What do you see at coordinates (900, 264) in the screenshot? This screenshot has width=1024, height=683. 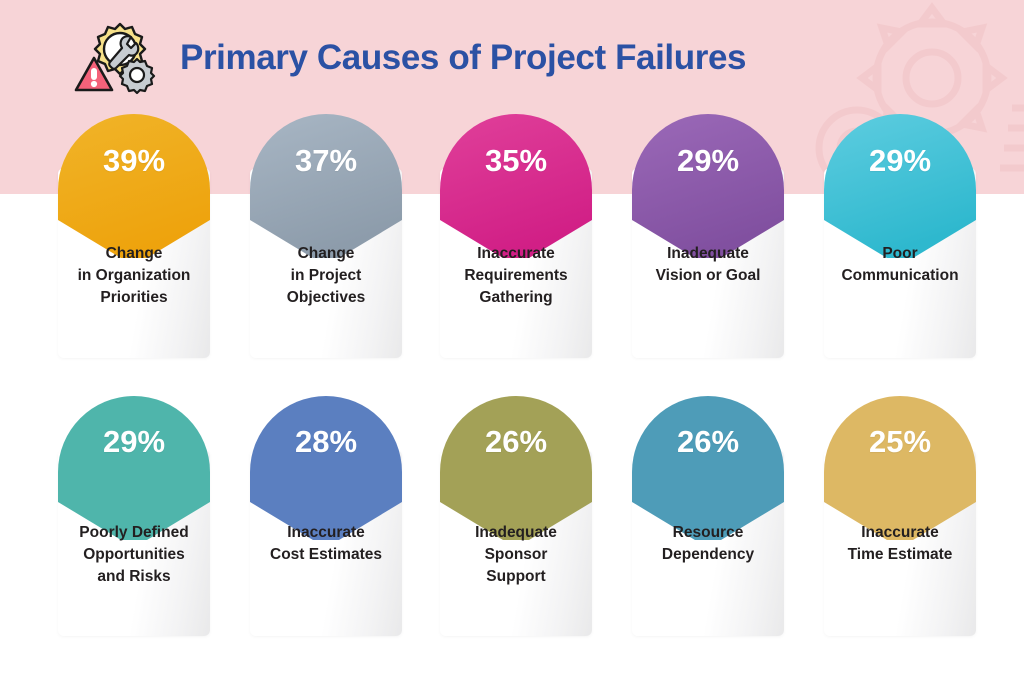 I see `card-label: Poor Communication` at bounding box center [900, 264].